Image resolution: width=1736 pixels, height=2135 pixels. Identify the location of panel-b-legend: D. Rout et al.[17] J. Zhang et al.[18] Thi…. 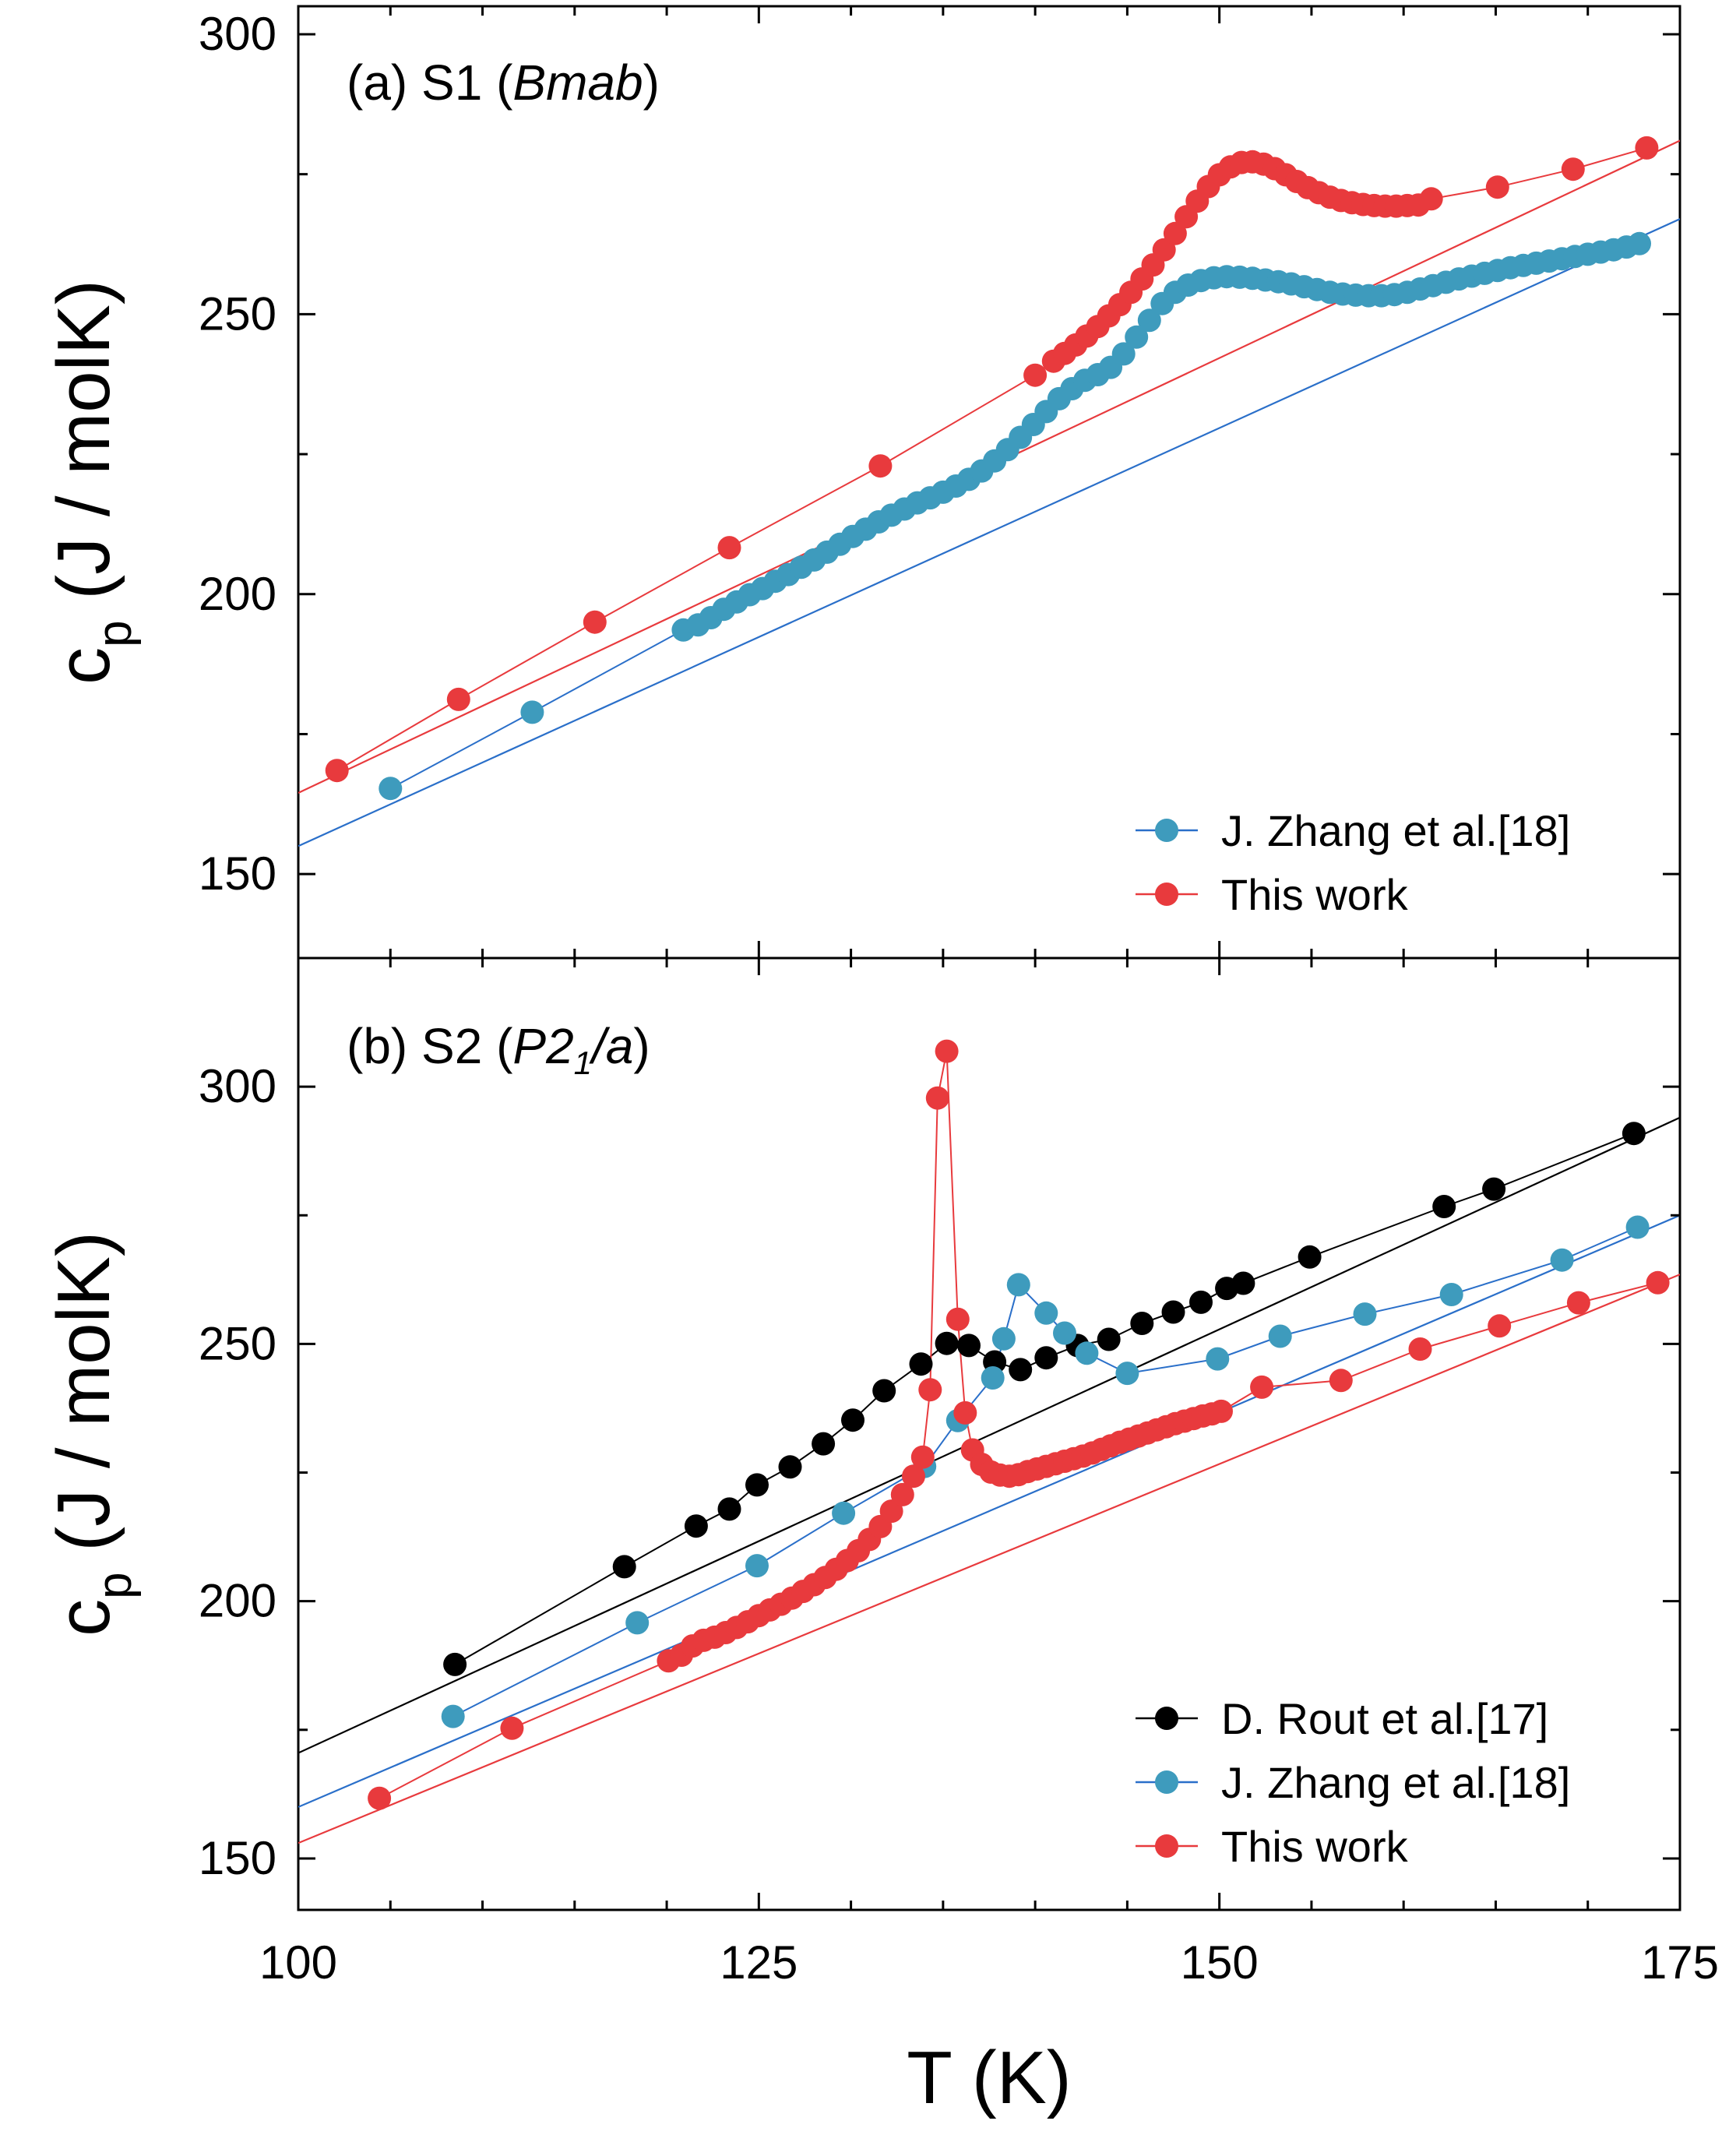
(1353, 1782).